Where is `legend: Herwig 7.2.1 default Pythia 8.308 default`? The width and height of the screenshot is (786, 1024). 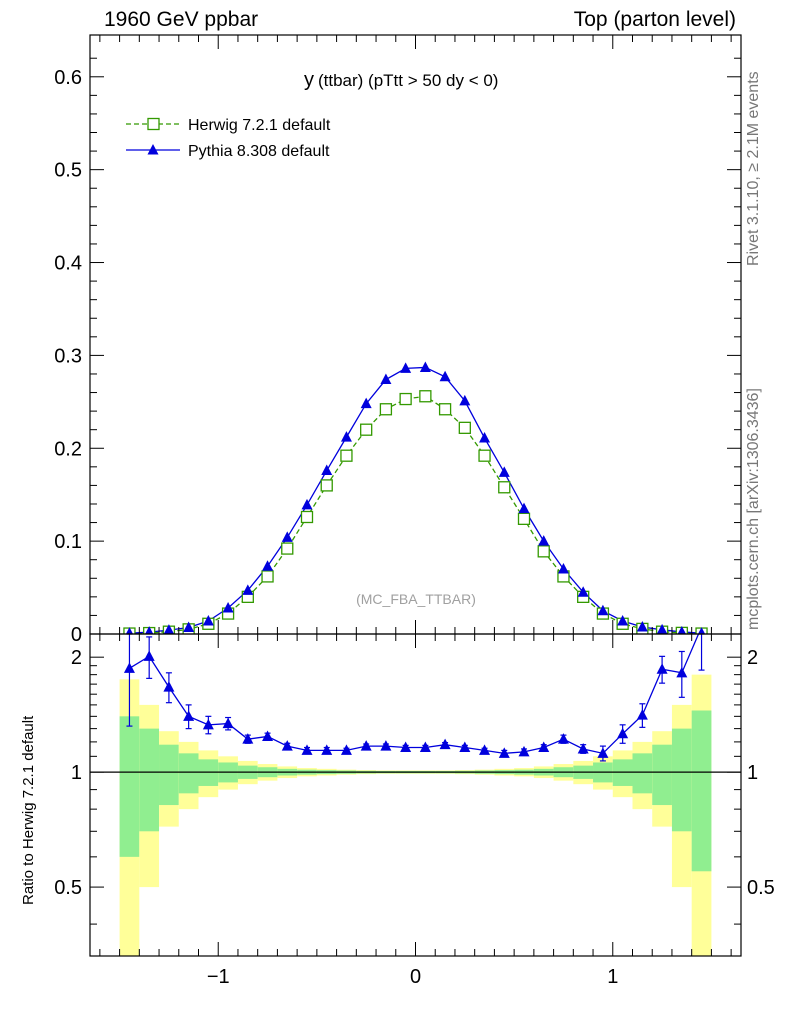
legend: Herwig 7.2.1 default Pythia 8.308 default is located at coordinates (228, 138).